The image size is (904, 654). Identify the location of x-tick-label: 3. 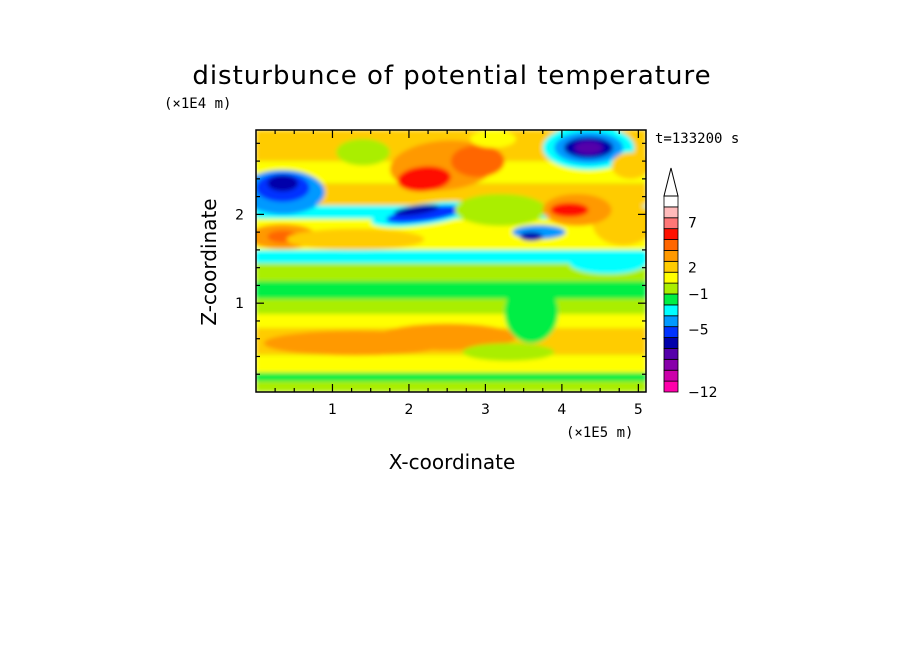
(485, 410).